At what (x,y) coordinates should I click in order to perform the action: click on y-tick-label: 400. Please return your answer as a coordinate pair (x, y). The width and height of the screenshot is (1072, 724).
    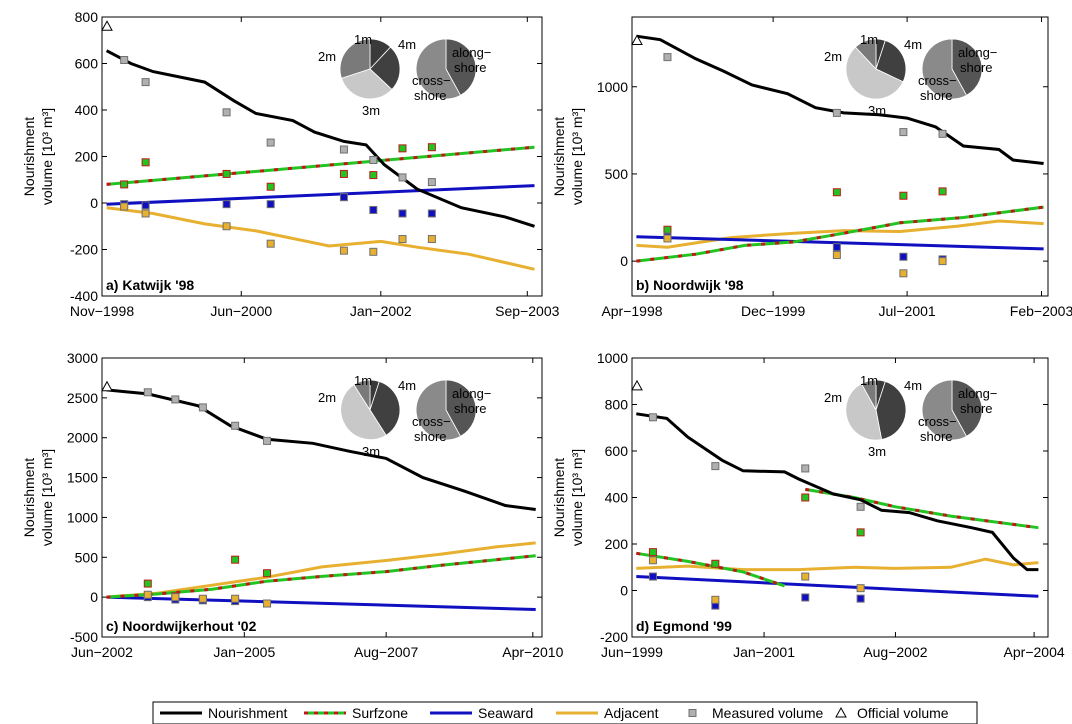
    Looking at the image, I should click on (617, 498).